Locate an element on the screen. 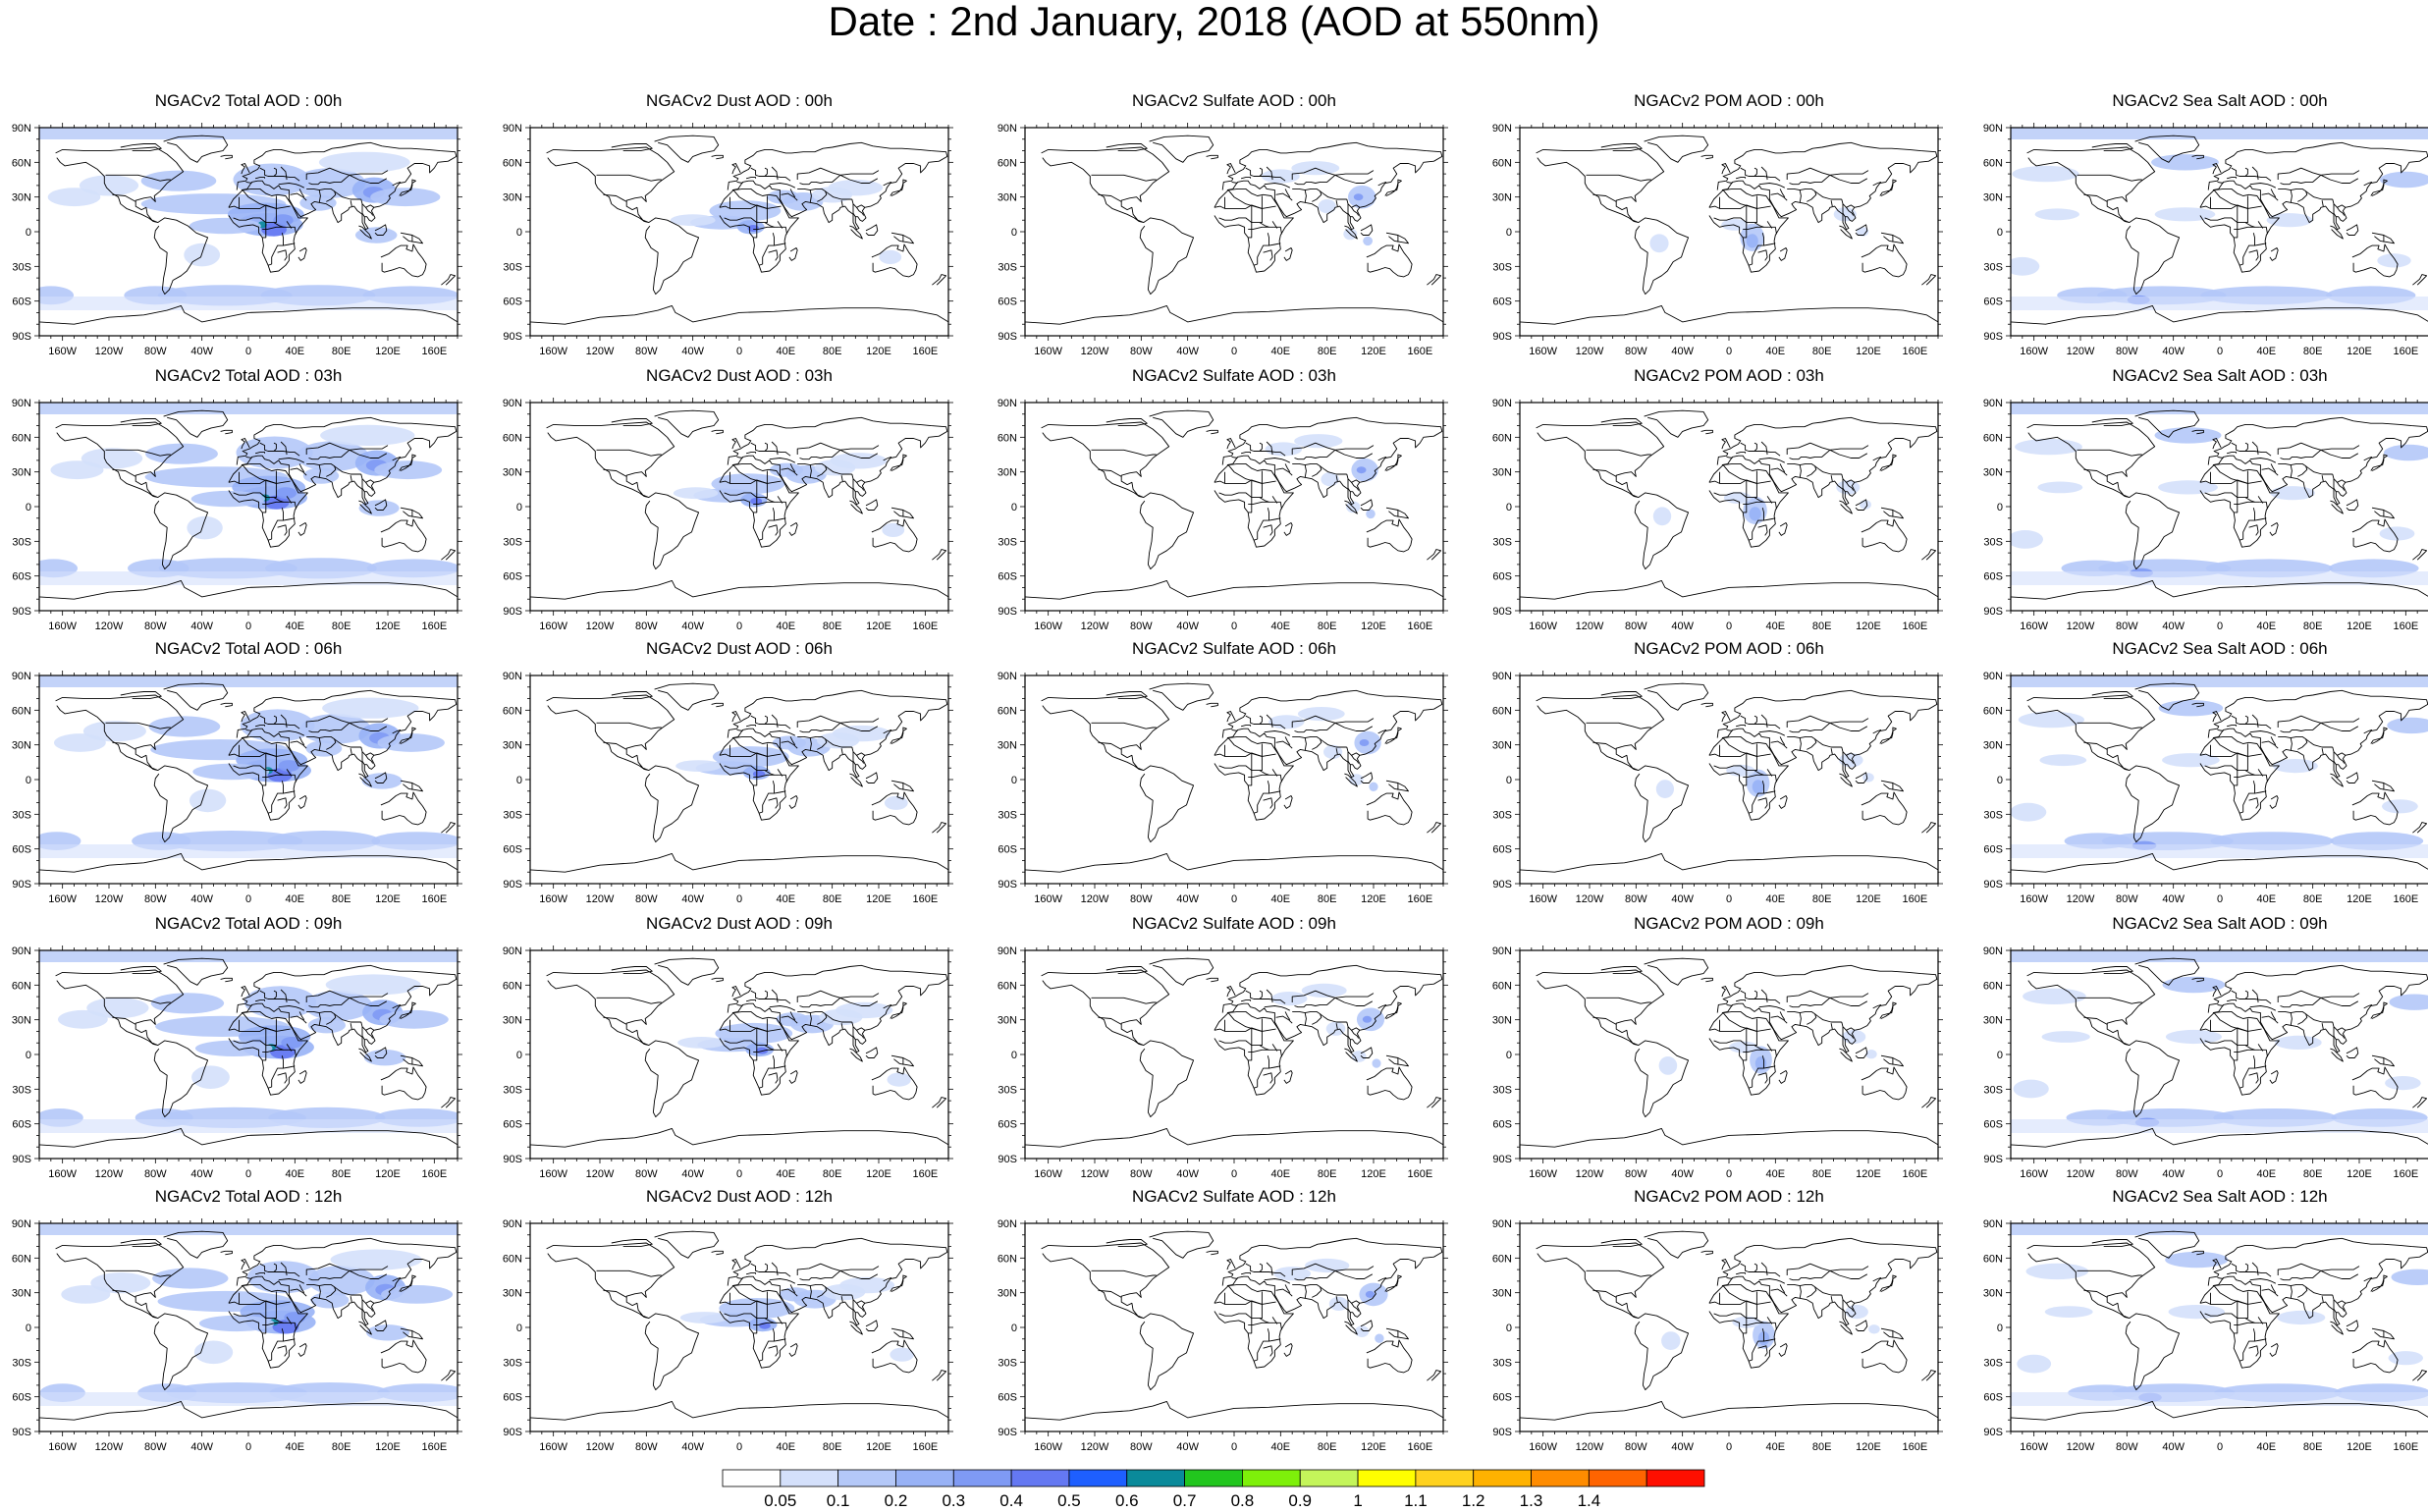  panel-title: NGACv2 Total AOD : 00h is located at coordinates (249, 100).